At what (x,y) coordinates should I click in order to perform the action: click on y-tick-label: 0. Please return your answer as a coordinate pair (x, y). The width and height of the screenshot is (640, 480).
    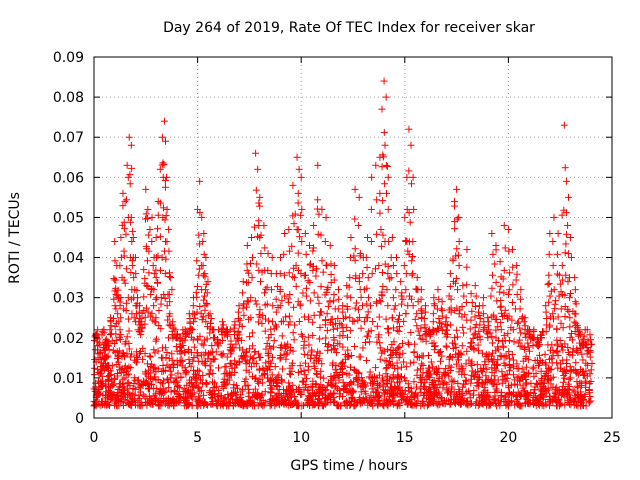
    Looking at the image, I should click on (79, 419).